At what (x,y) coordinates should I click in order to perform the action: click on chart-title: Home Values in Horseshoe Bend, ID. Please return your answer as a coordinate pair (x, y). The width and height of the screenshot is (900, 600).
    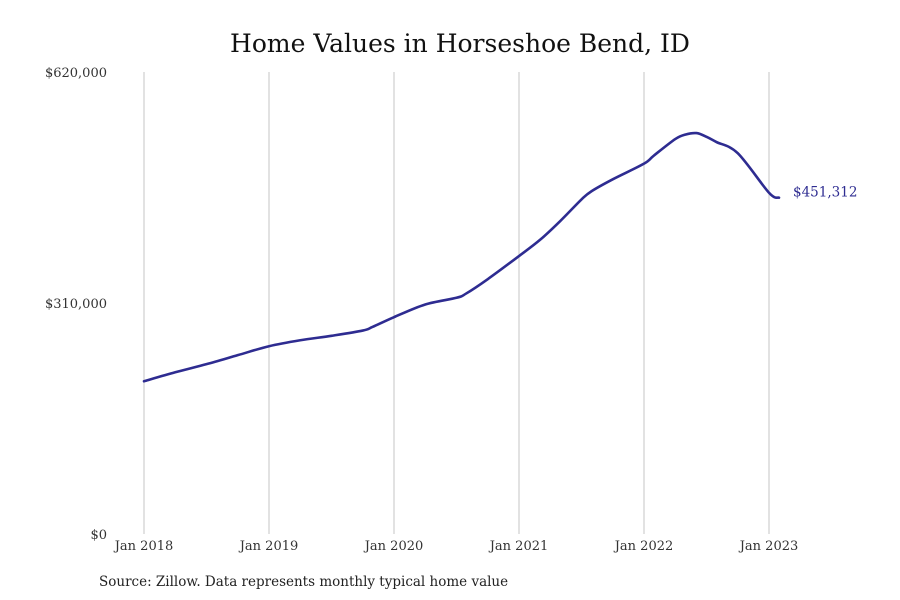
    Looking at the image, I should click on (460, 43).